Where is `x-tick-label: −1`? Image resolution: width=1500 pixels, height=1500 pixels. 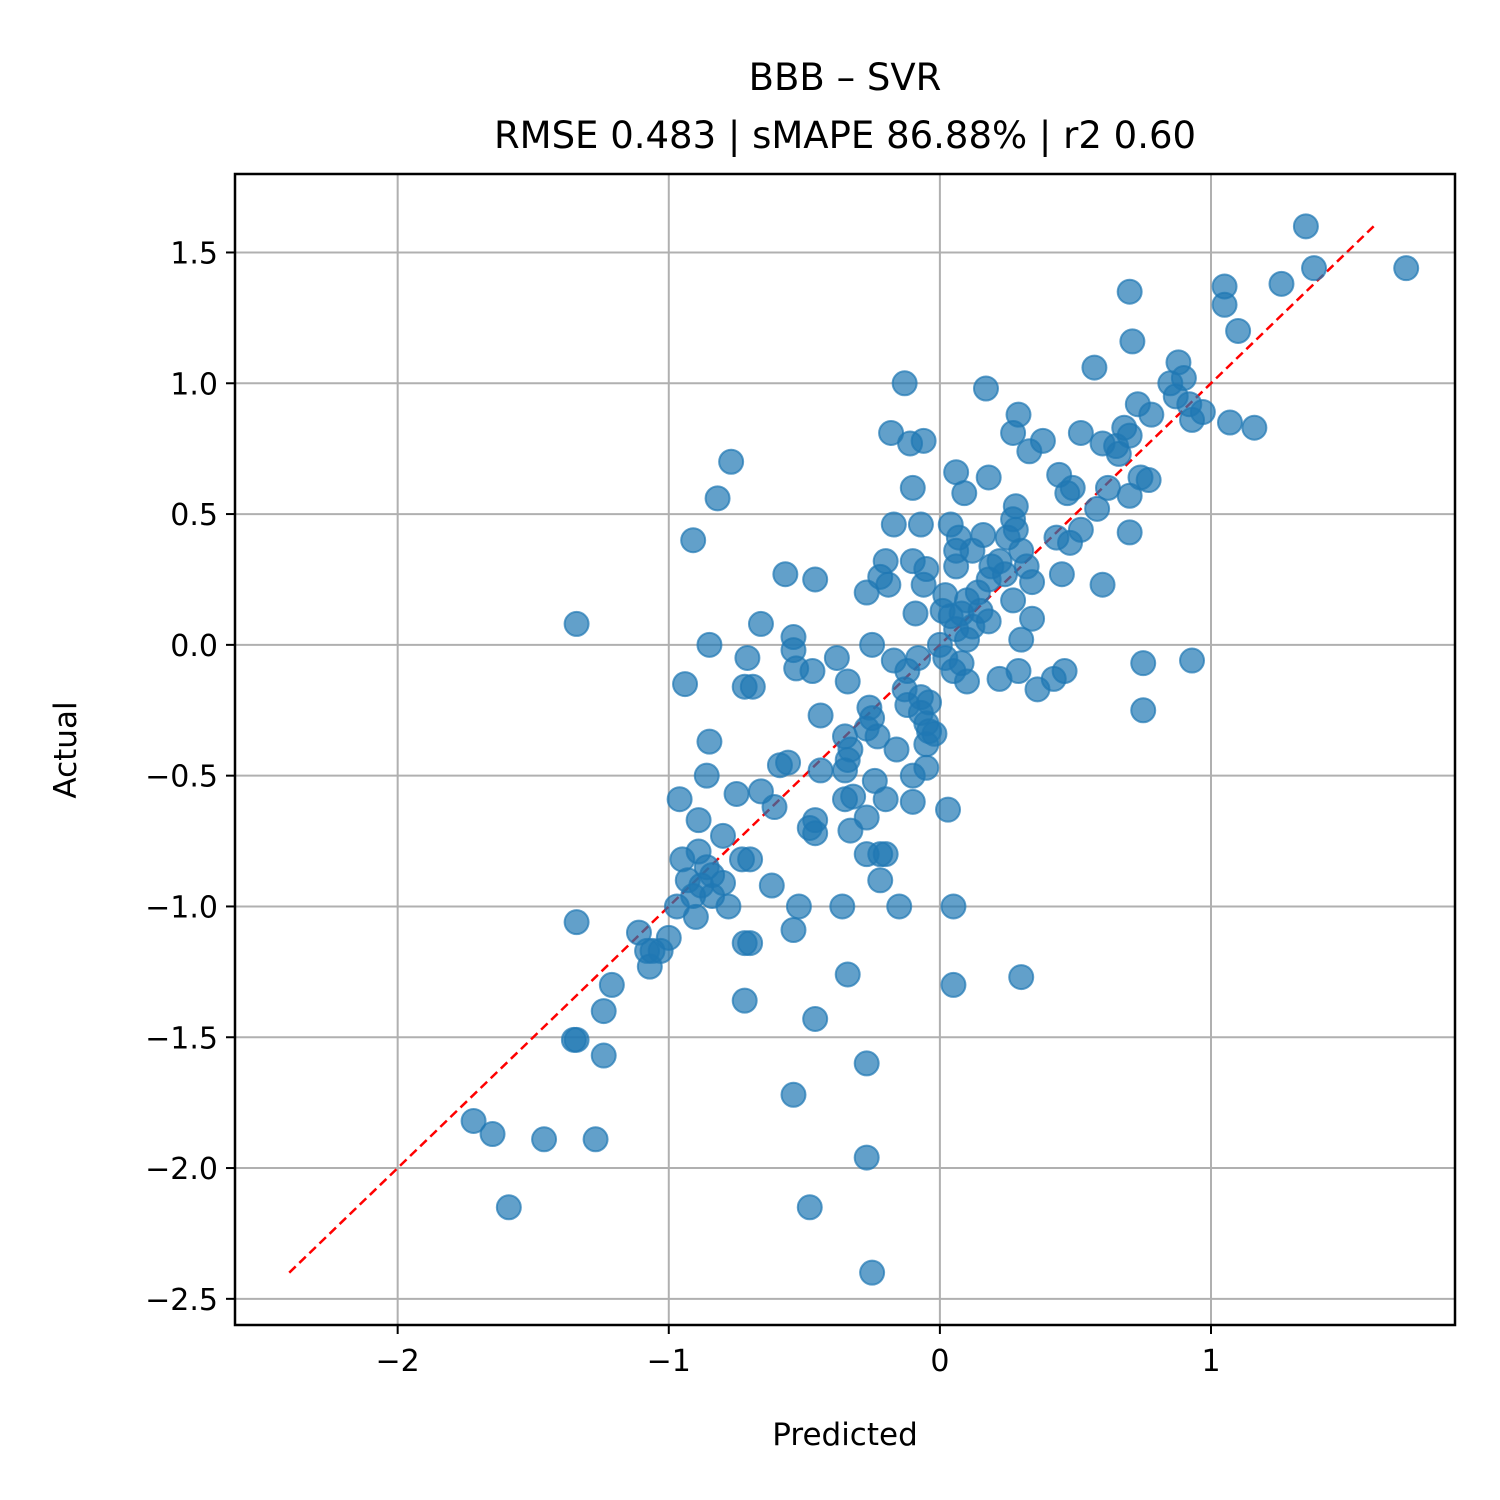
x-tick-label: −1 is located at coordinates (669, 1361).